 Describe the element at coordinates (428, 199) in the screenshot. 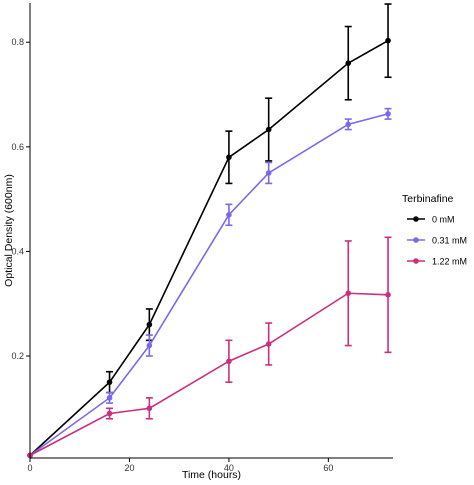

I see `legend-title: Terbinafine` at that location.